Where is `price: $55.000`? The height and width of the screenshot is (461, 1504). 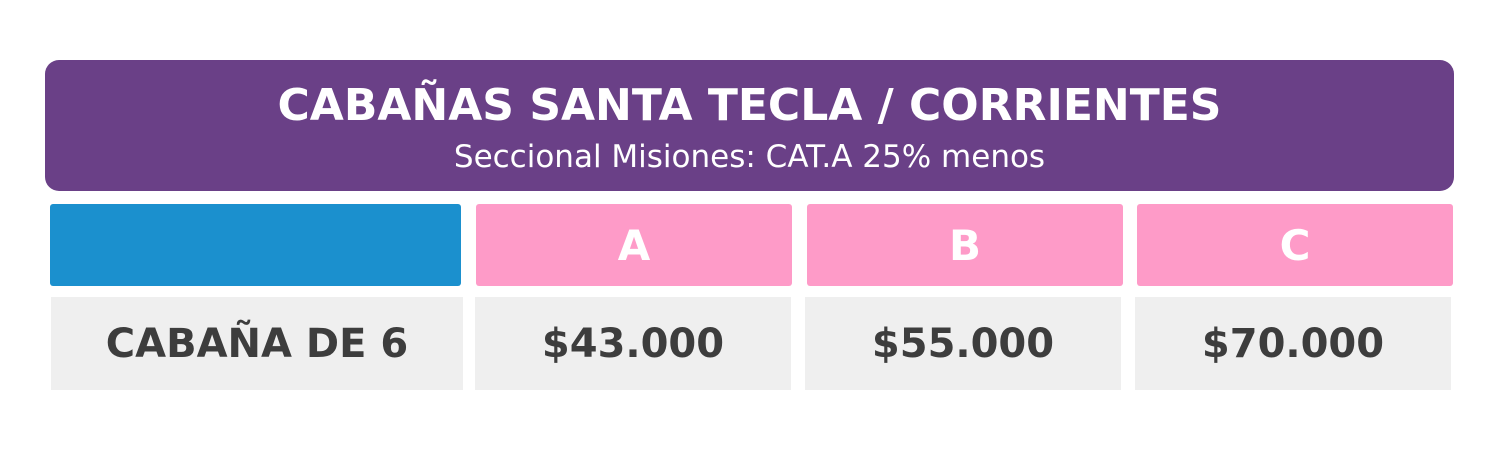
price: $55.000 is located at coordinates (963, 343).